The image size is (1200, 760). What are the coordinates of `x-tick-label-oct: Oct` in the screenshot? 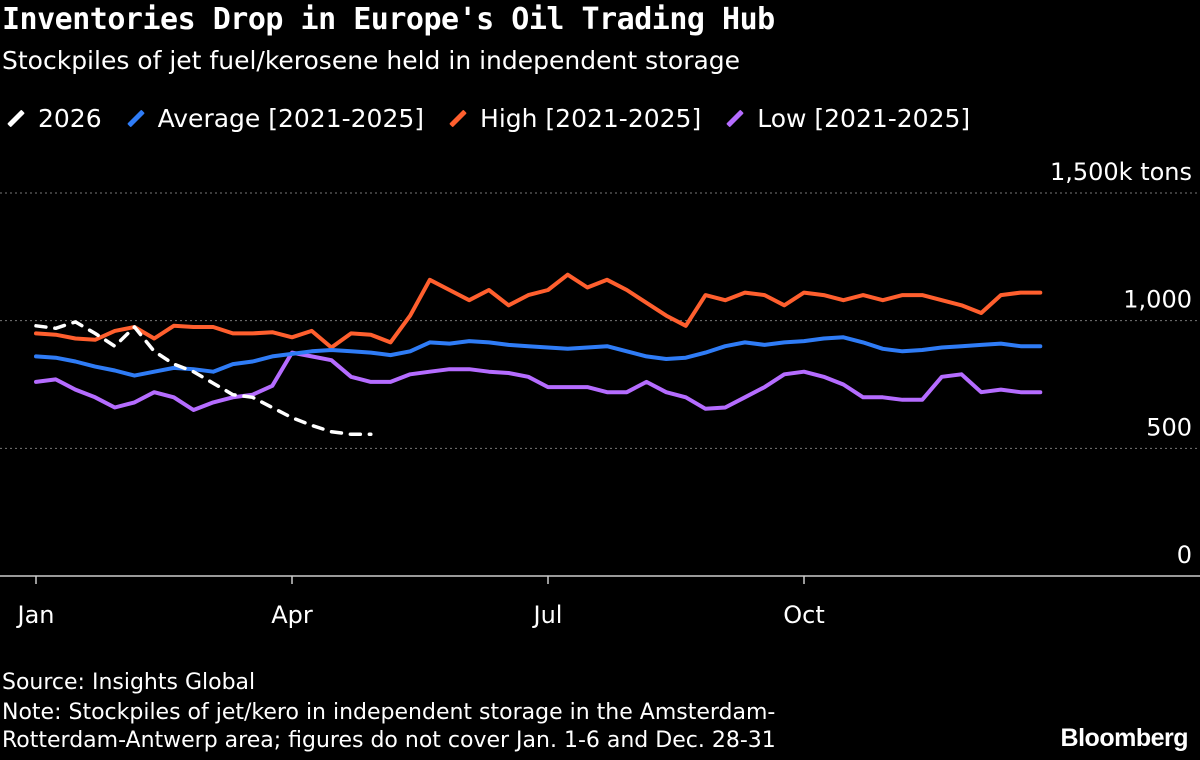 It's located at (804, 615).